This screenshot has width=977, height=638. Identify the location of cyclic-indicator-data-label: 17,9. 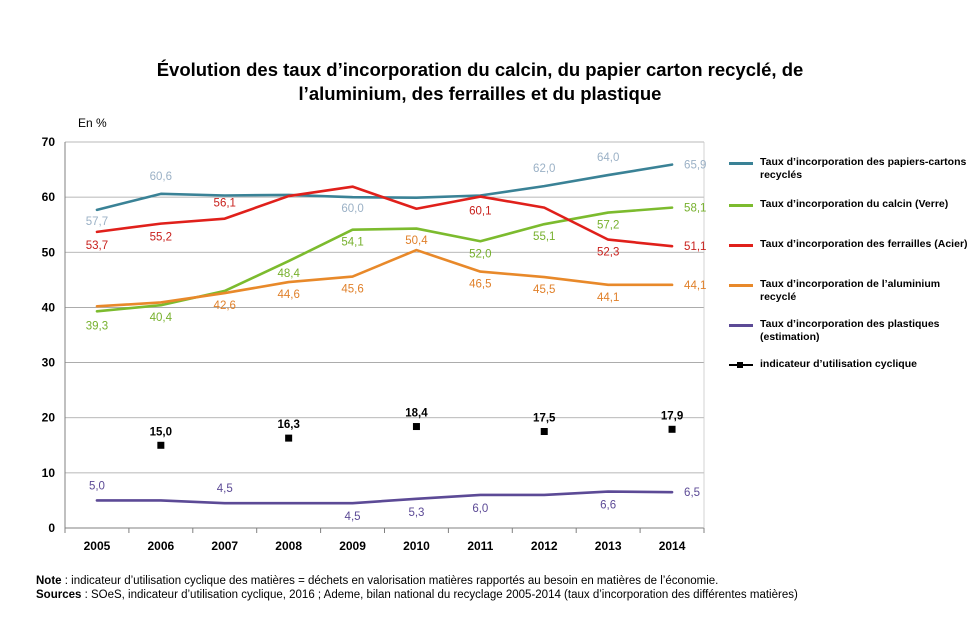
(672, 416).